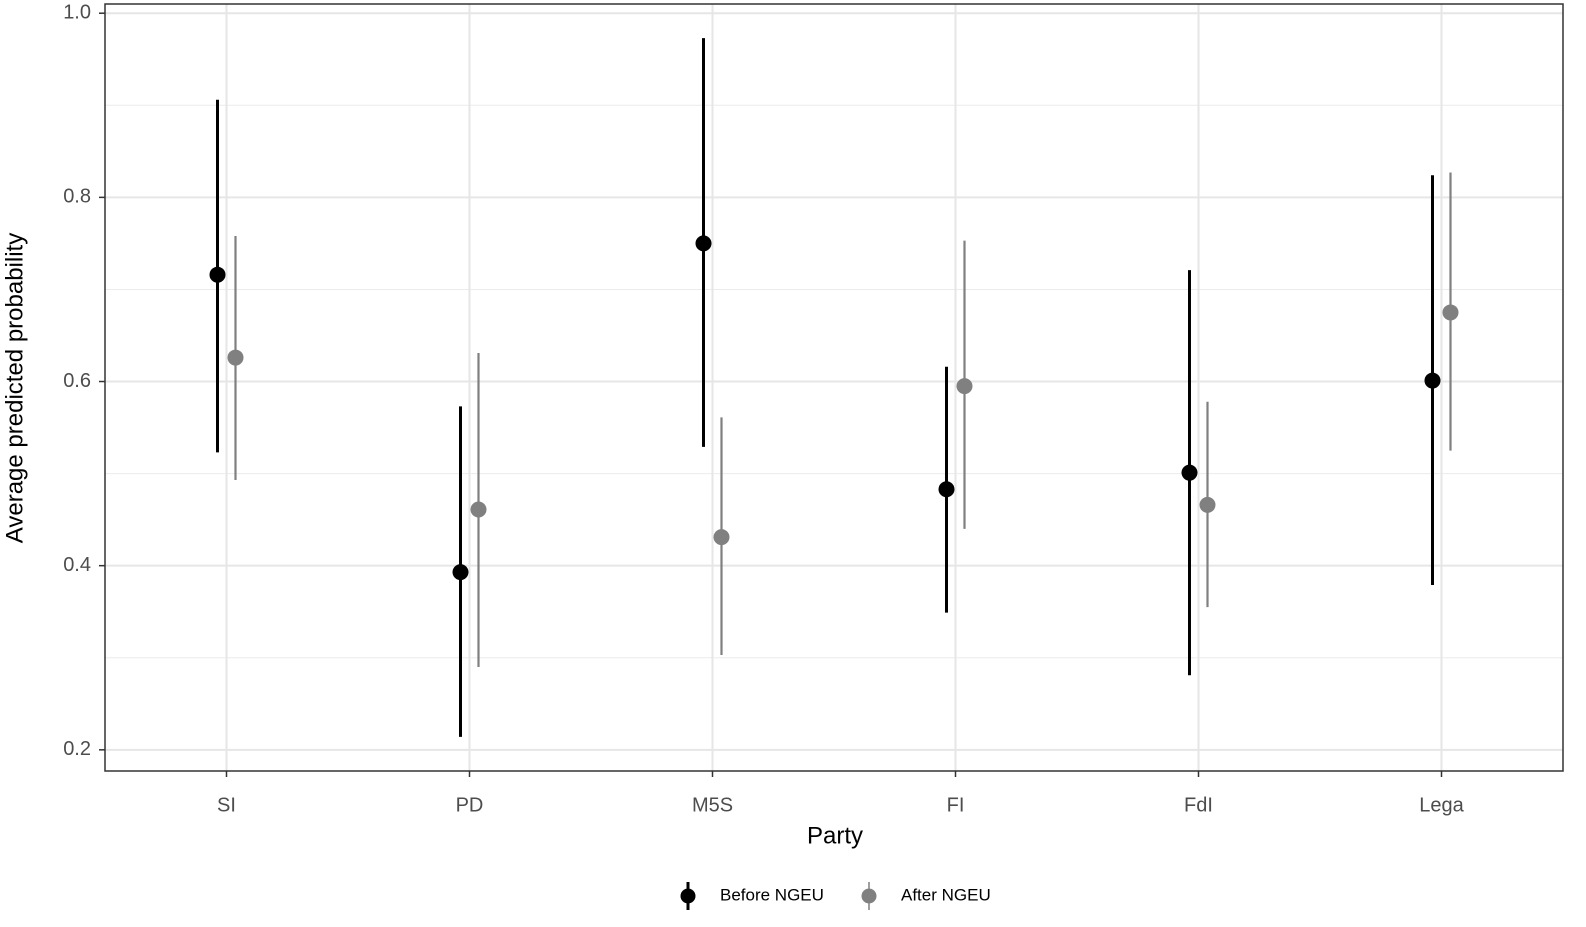 The width and height of the screenshot is (1586, 927). What do you see at coordinates (946, 894) in the screenshot?
I see `legend-label: After NGEU` at bounding box center [946, 894].